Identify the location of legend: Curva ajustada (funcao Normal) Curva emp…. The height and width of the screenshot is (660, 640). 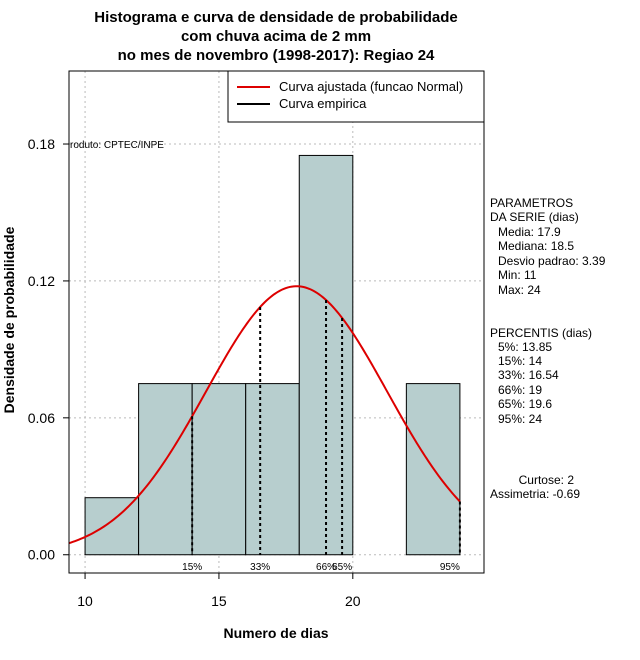
(356, 96).